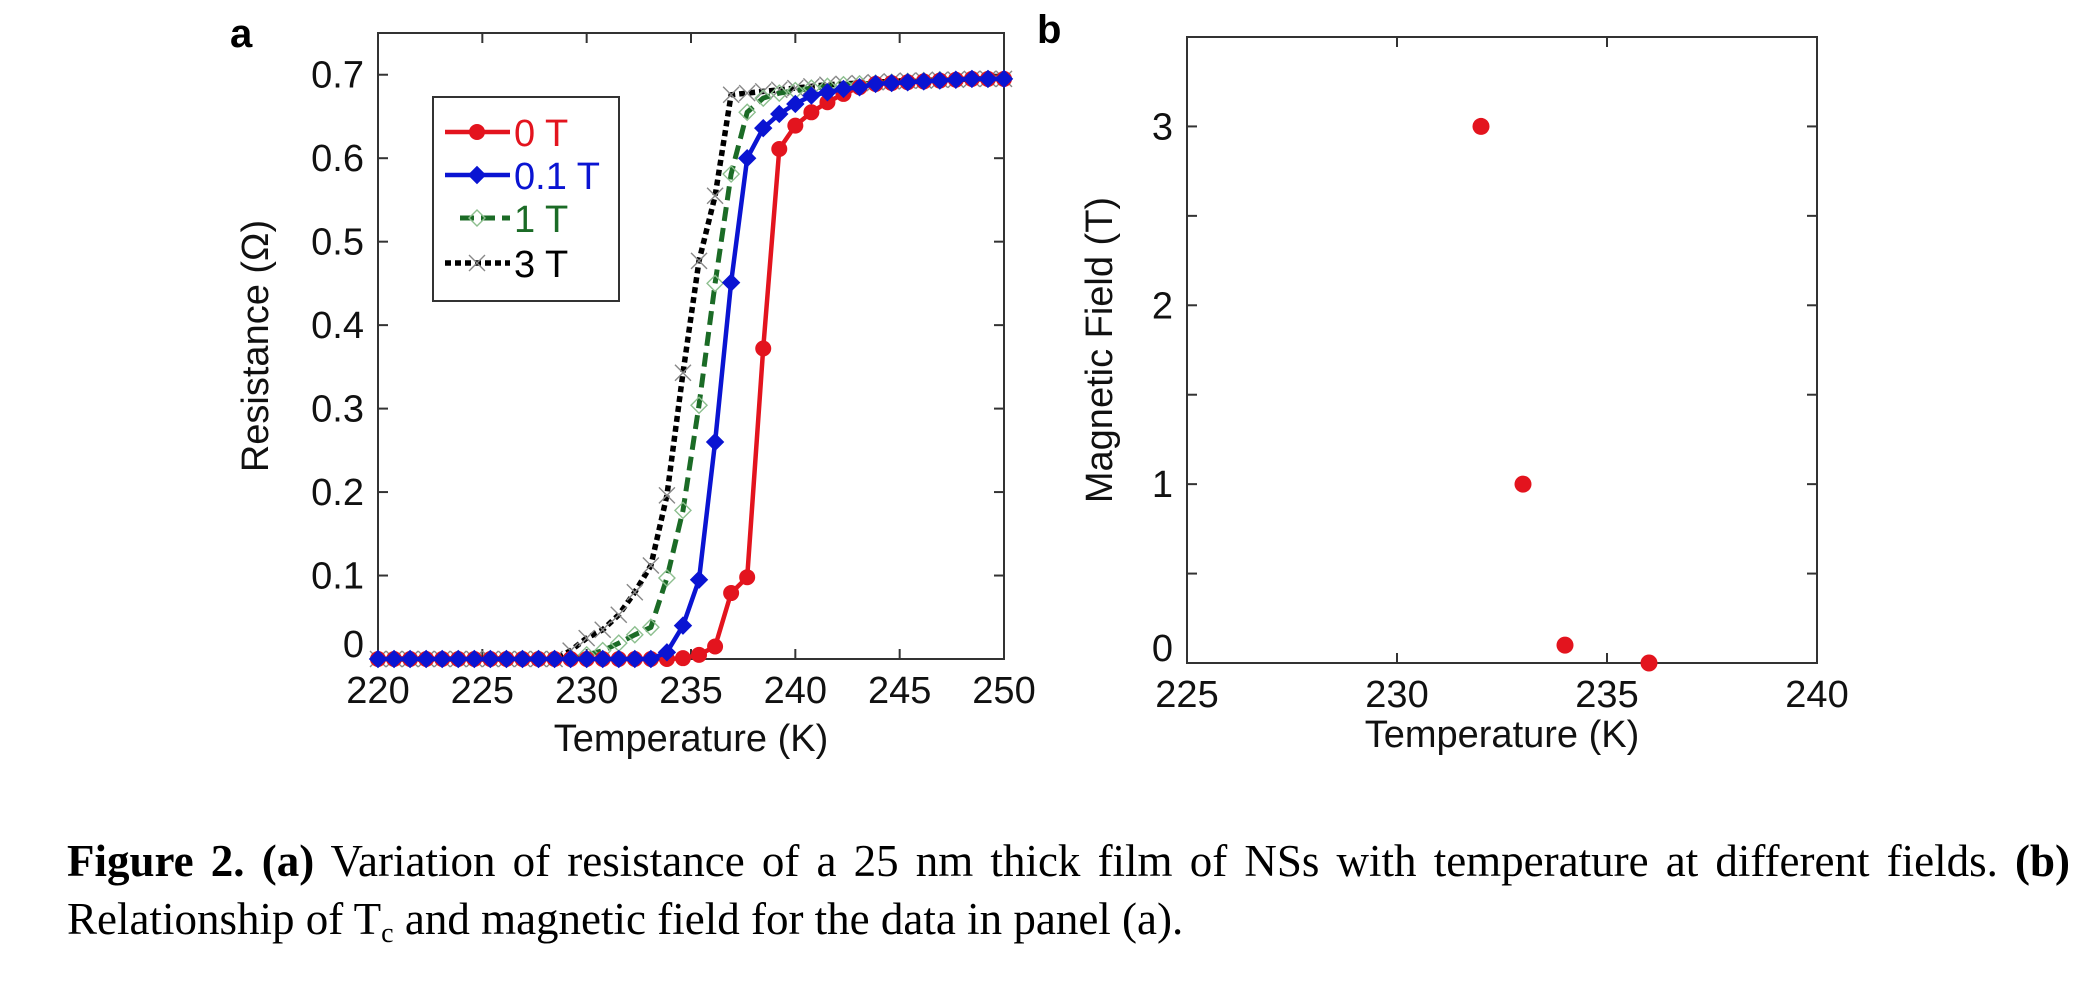 Image resolution: width=2090 pixels, height=984 pixels. I want to click on legend: 0 T0.1 T1 T3 T, so click(526, 199).